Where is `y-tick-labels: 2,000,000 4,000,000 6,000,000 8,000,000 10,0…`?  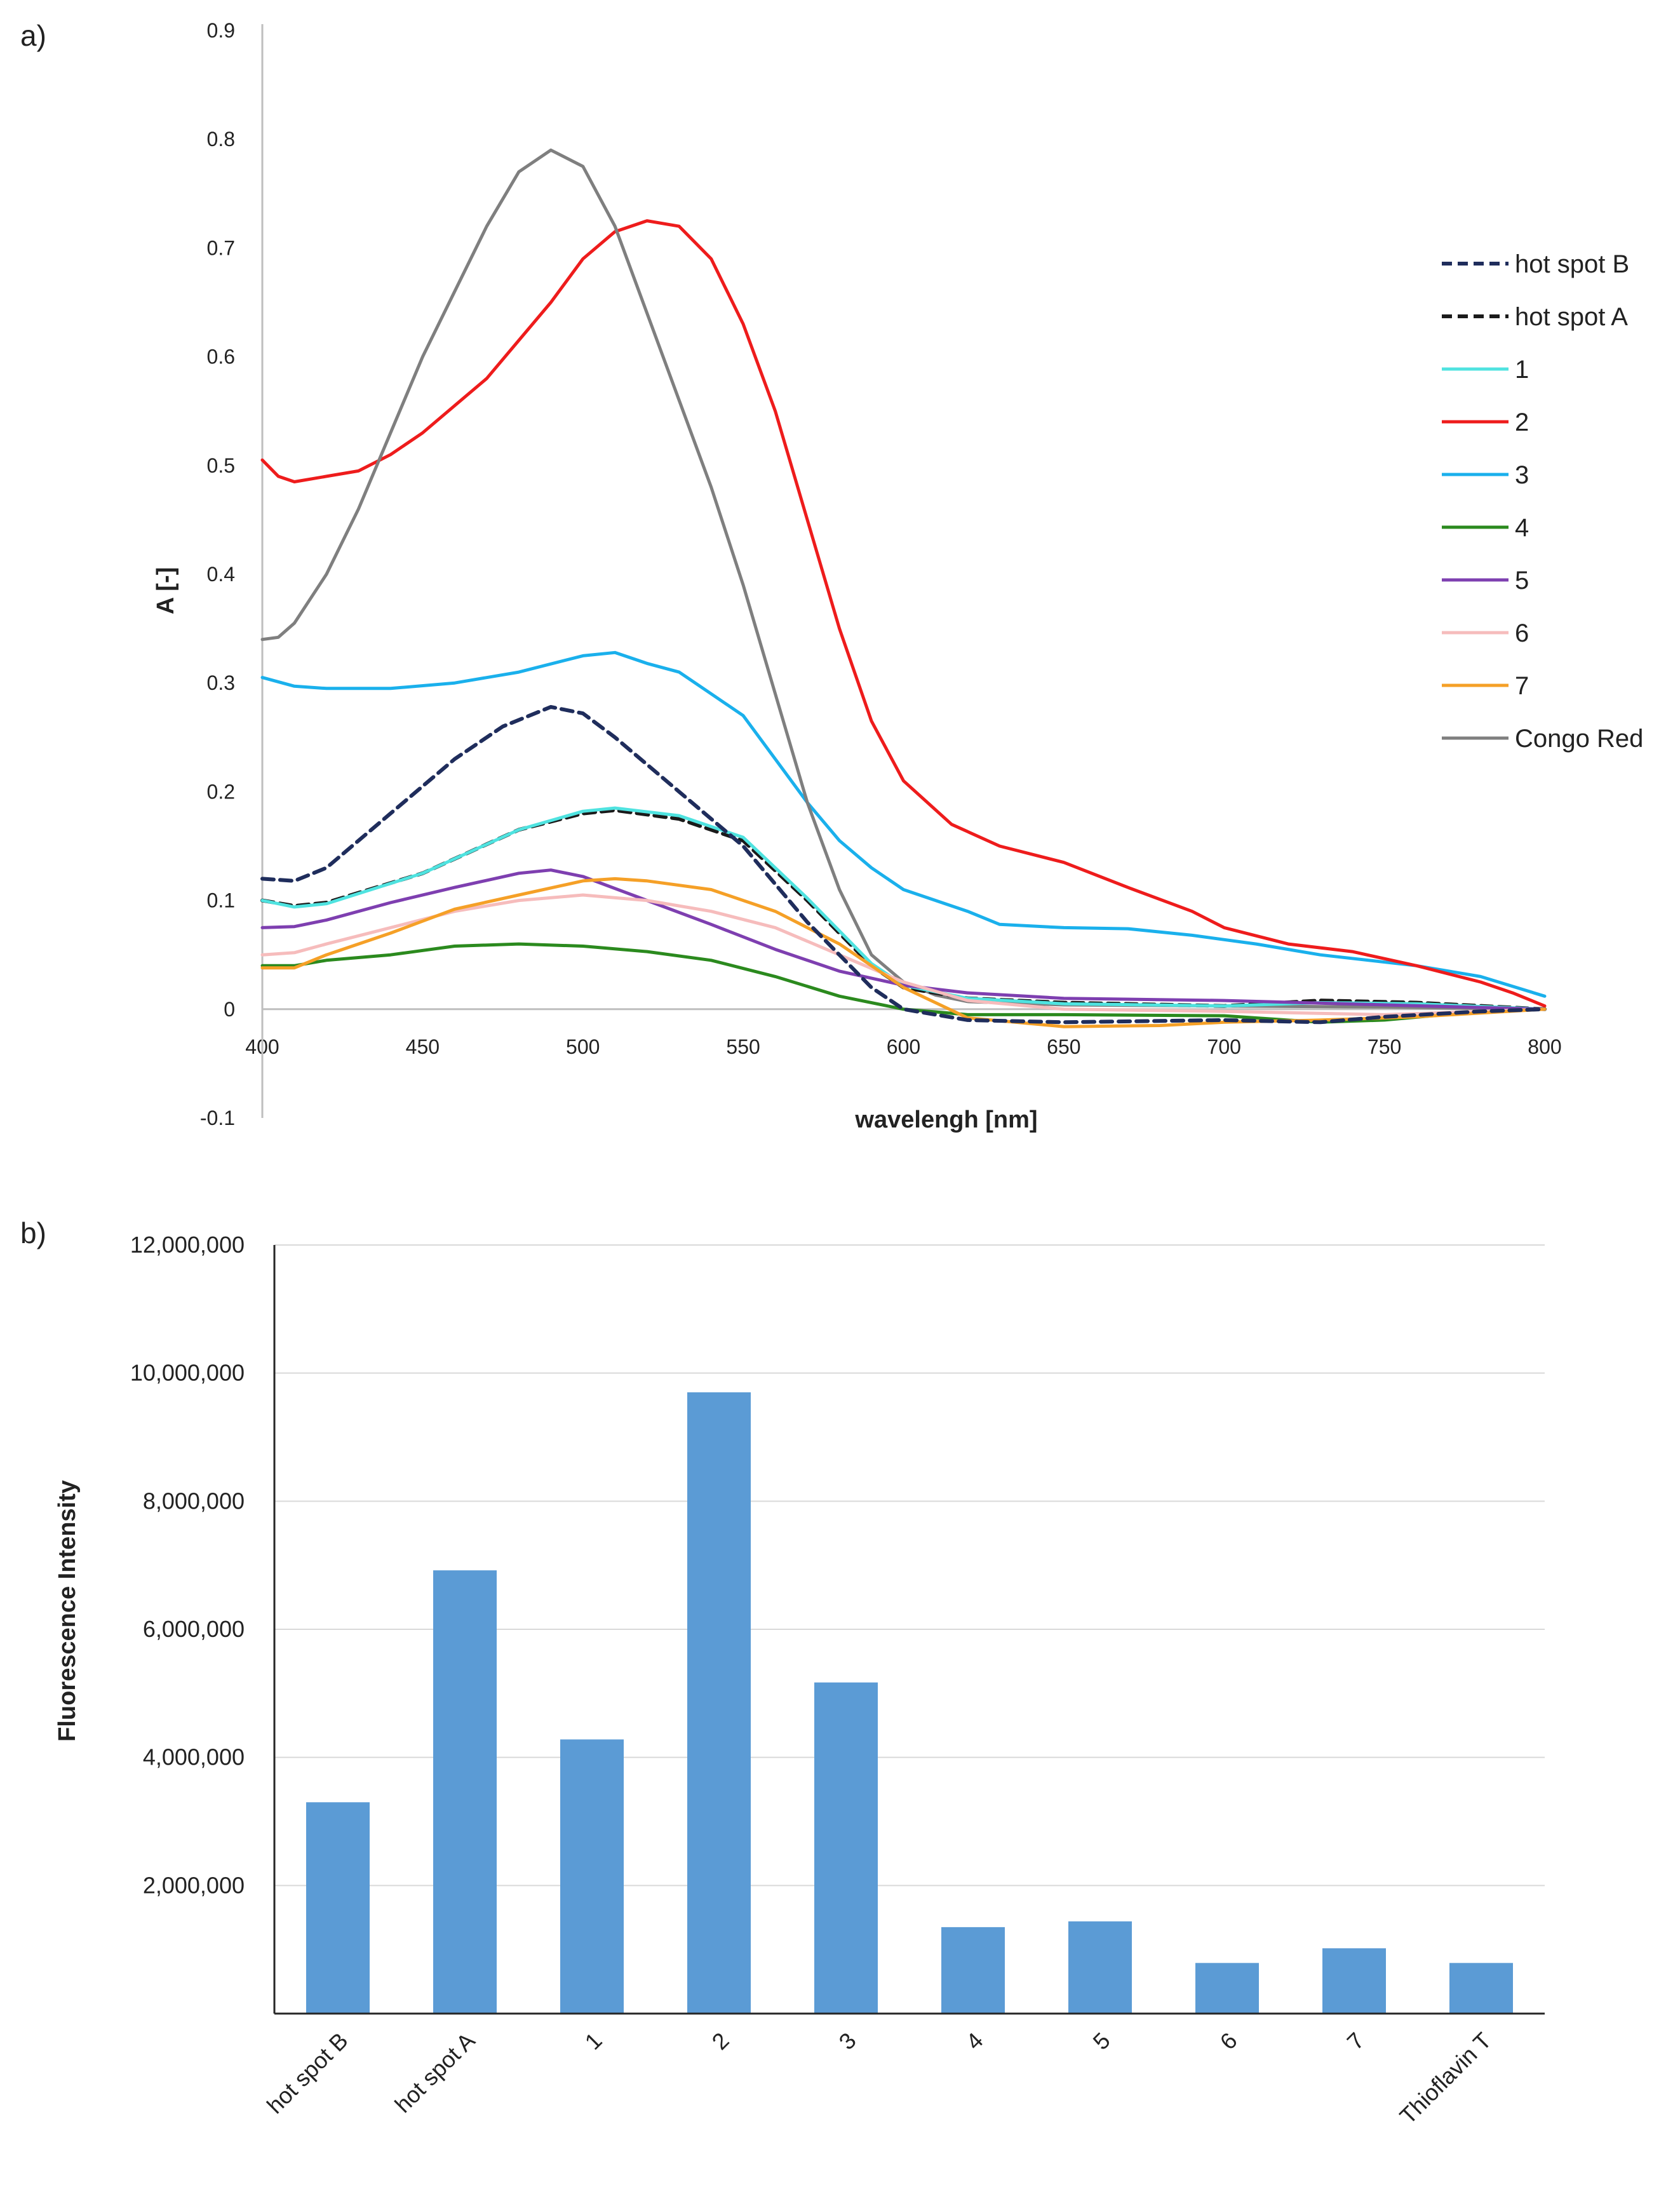
y-tick-labels: 2,000,000 4,000,000 6,000,000 8,000,000 10,0… is located at coordinates (187, 1565).